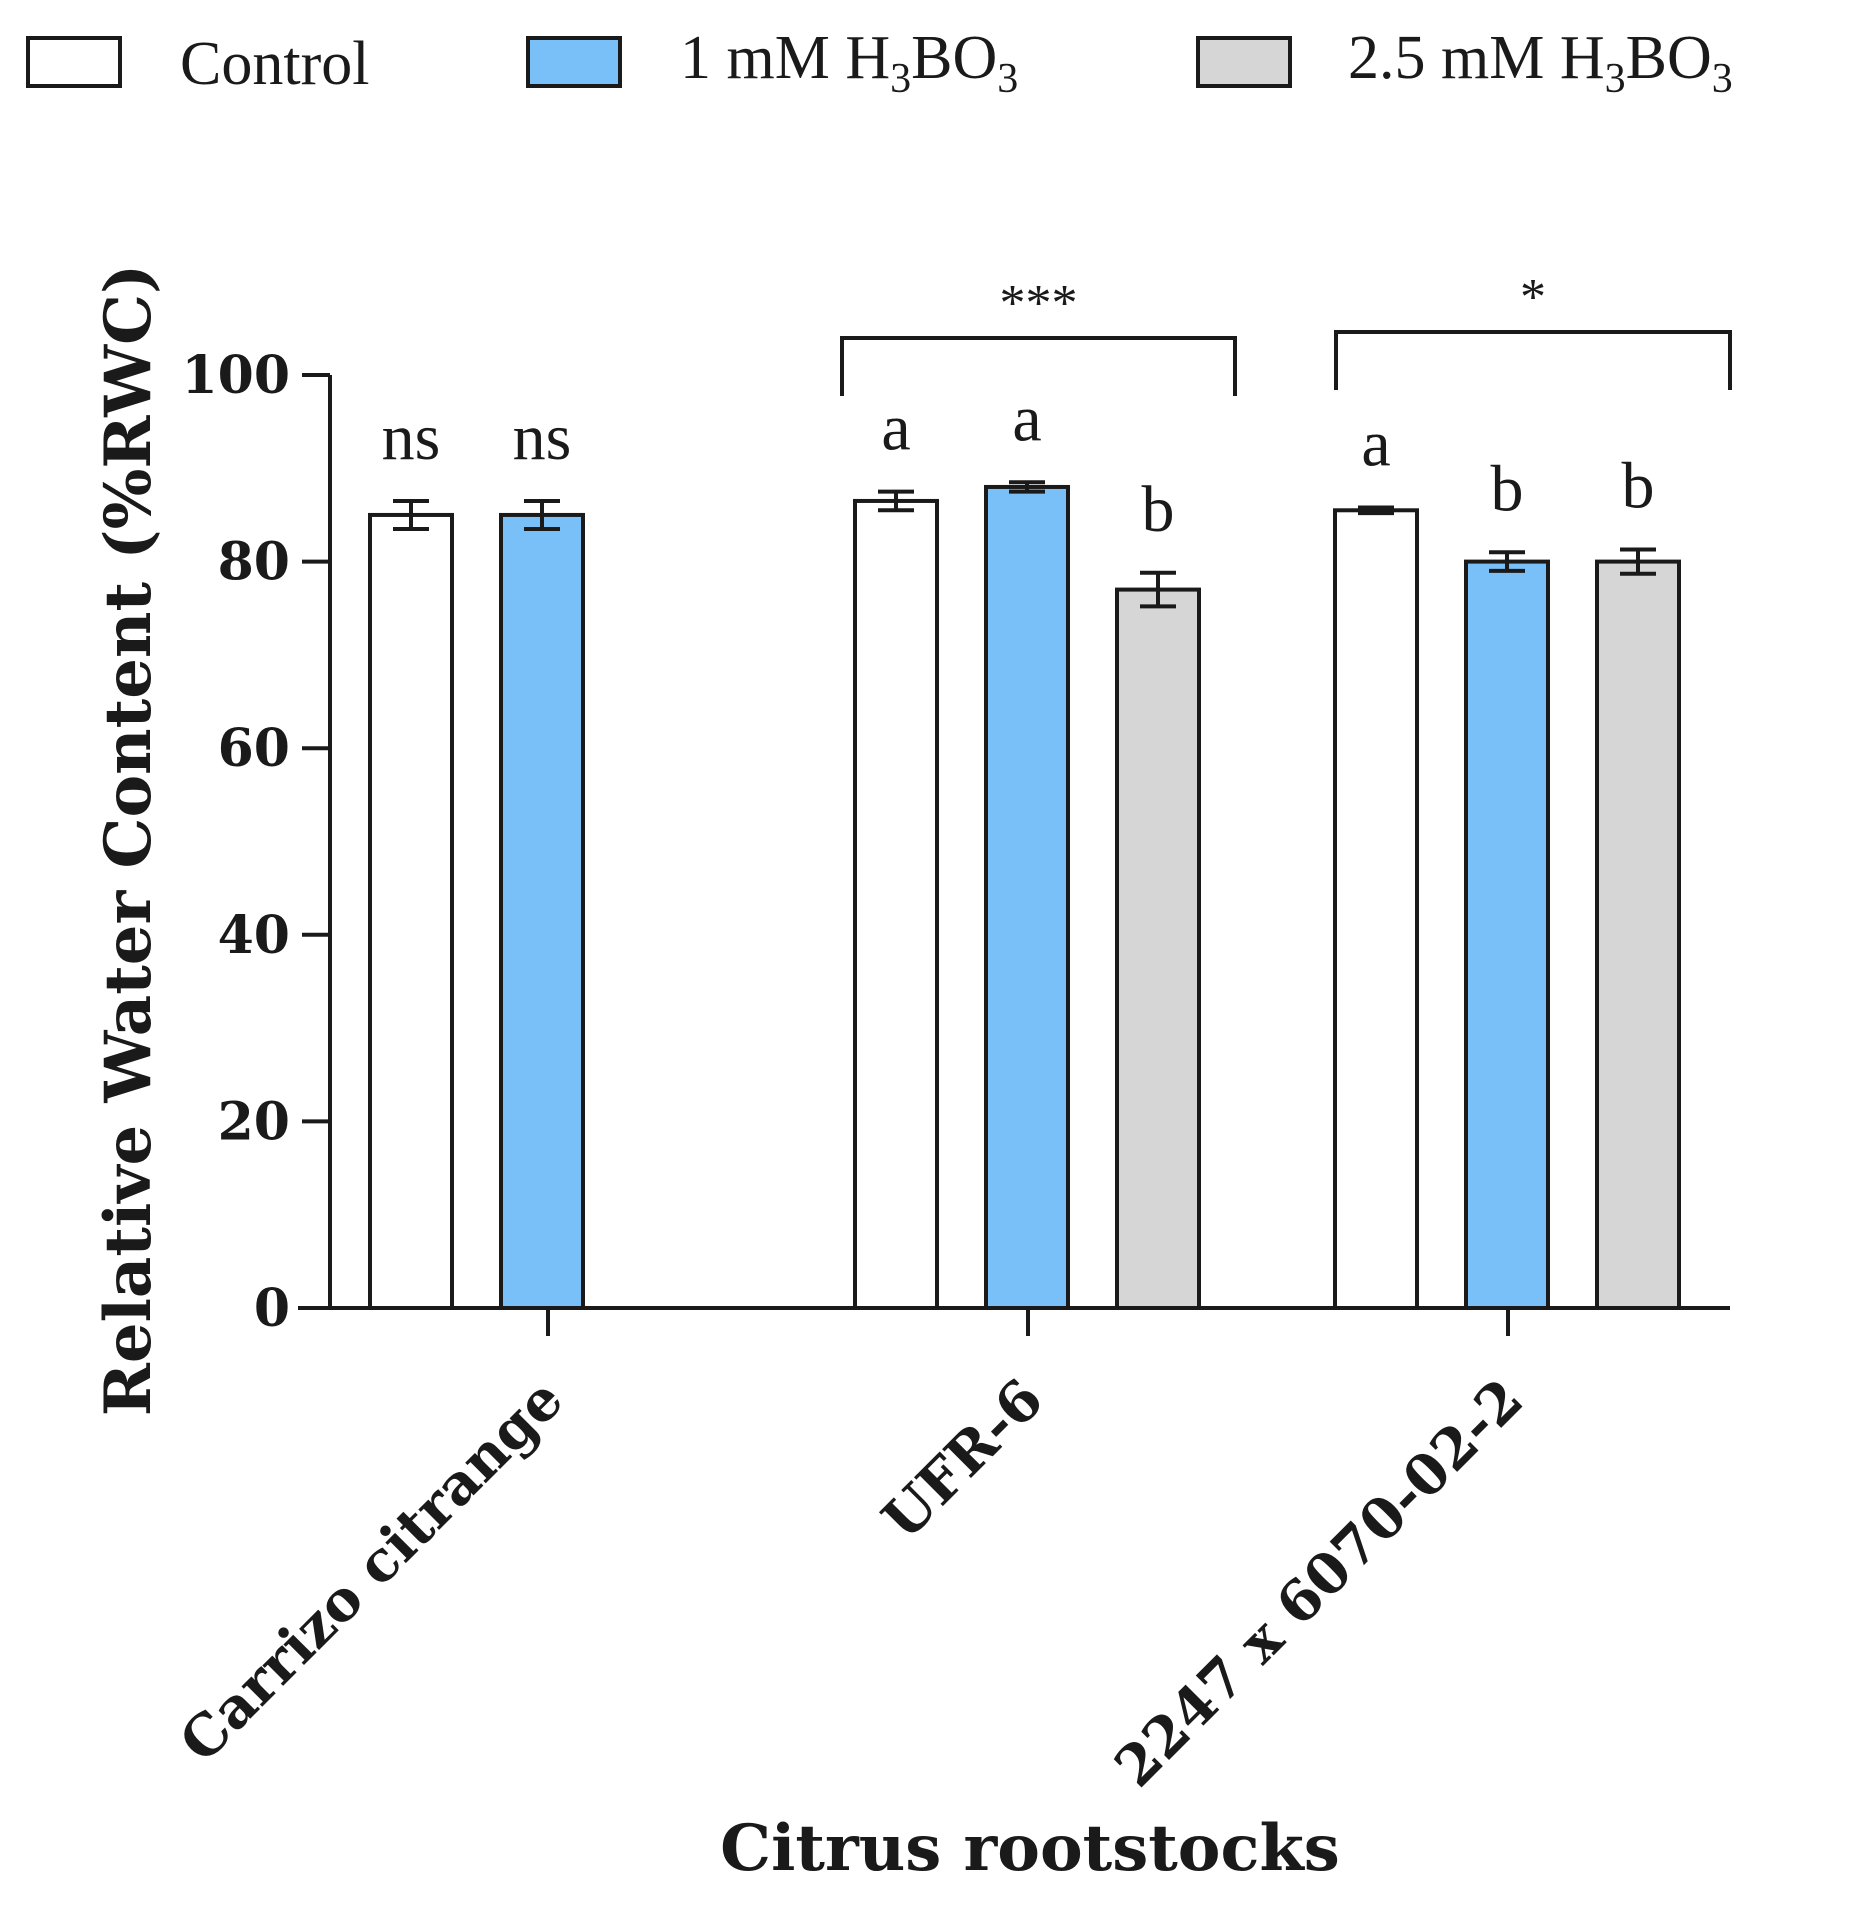 The height and width of the screenshot is (1910, 1849). Describe the element at coordinates (1244, 62) in the screenshot. I see `legend-swatch-2-5mm` at that location.